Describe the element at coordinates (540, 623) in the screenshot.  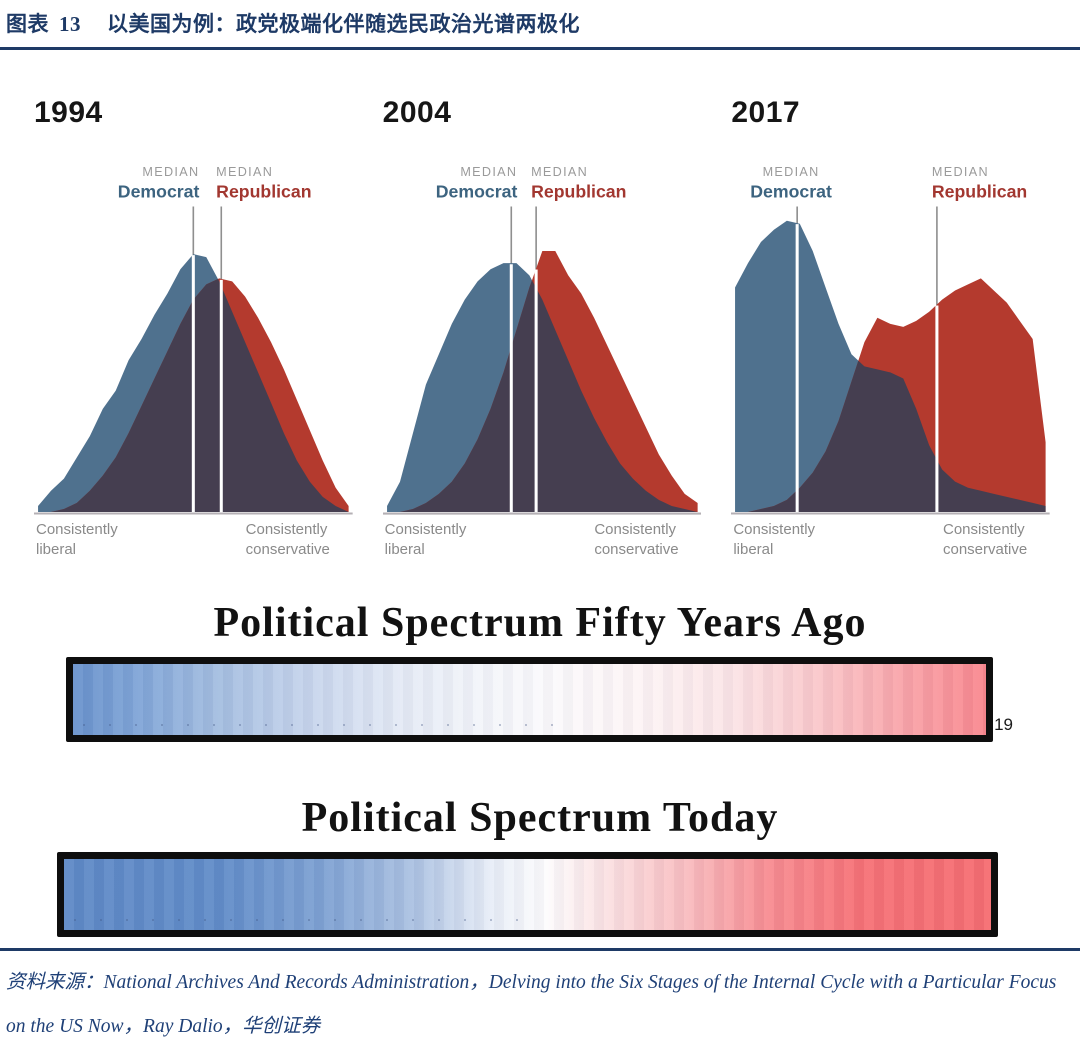
I see `spectrum-title: Political Spectrum Fifty Years Ago` at that location.